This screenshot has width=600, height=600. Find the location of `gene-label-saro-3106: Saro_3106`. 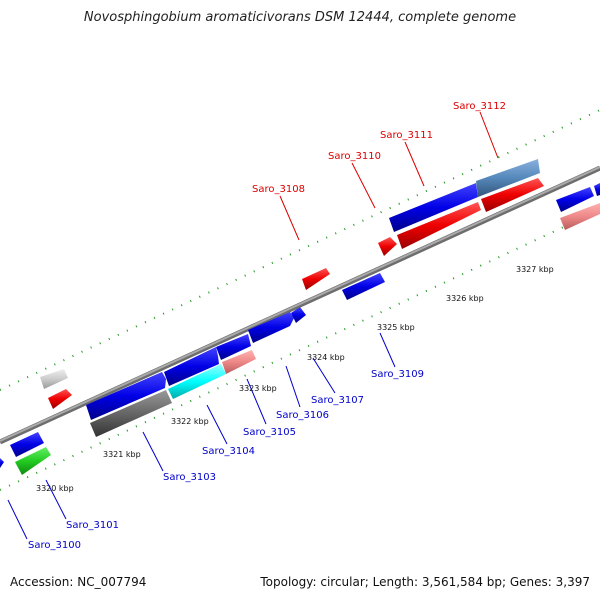

gene-label-saro-3106: Saro_3106 is located at coordinates (302, 415).